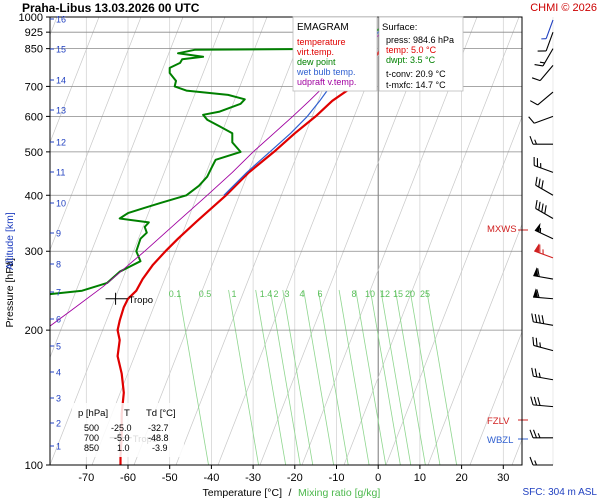 This screenshot has width=600, height=500. Describe the element at coordinates (461, 478) in the screenshot. I see `x-tick-label: 20` at that location.